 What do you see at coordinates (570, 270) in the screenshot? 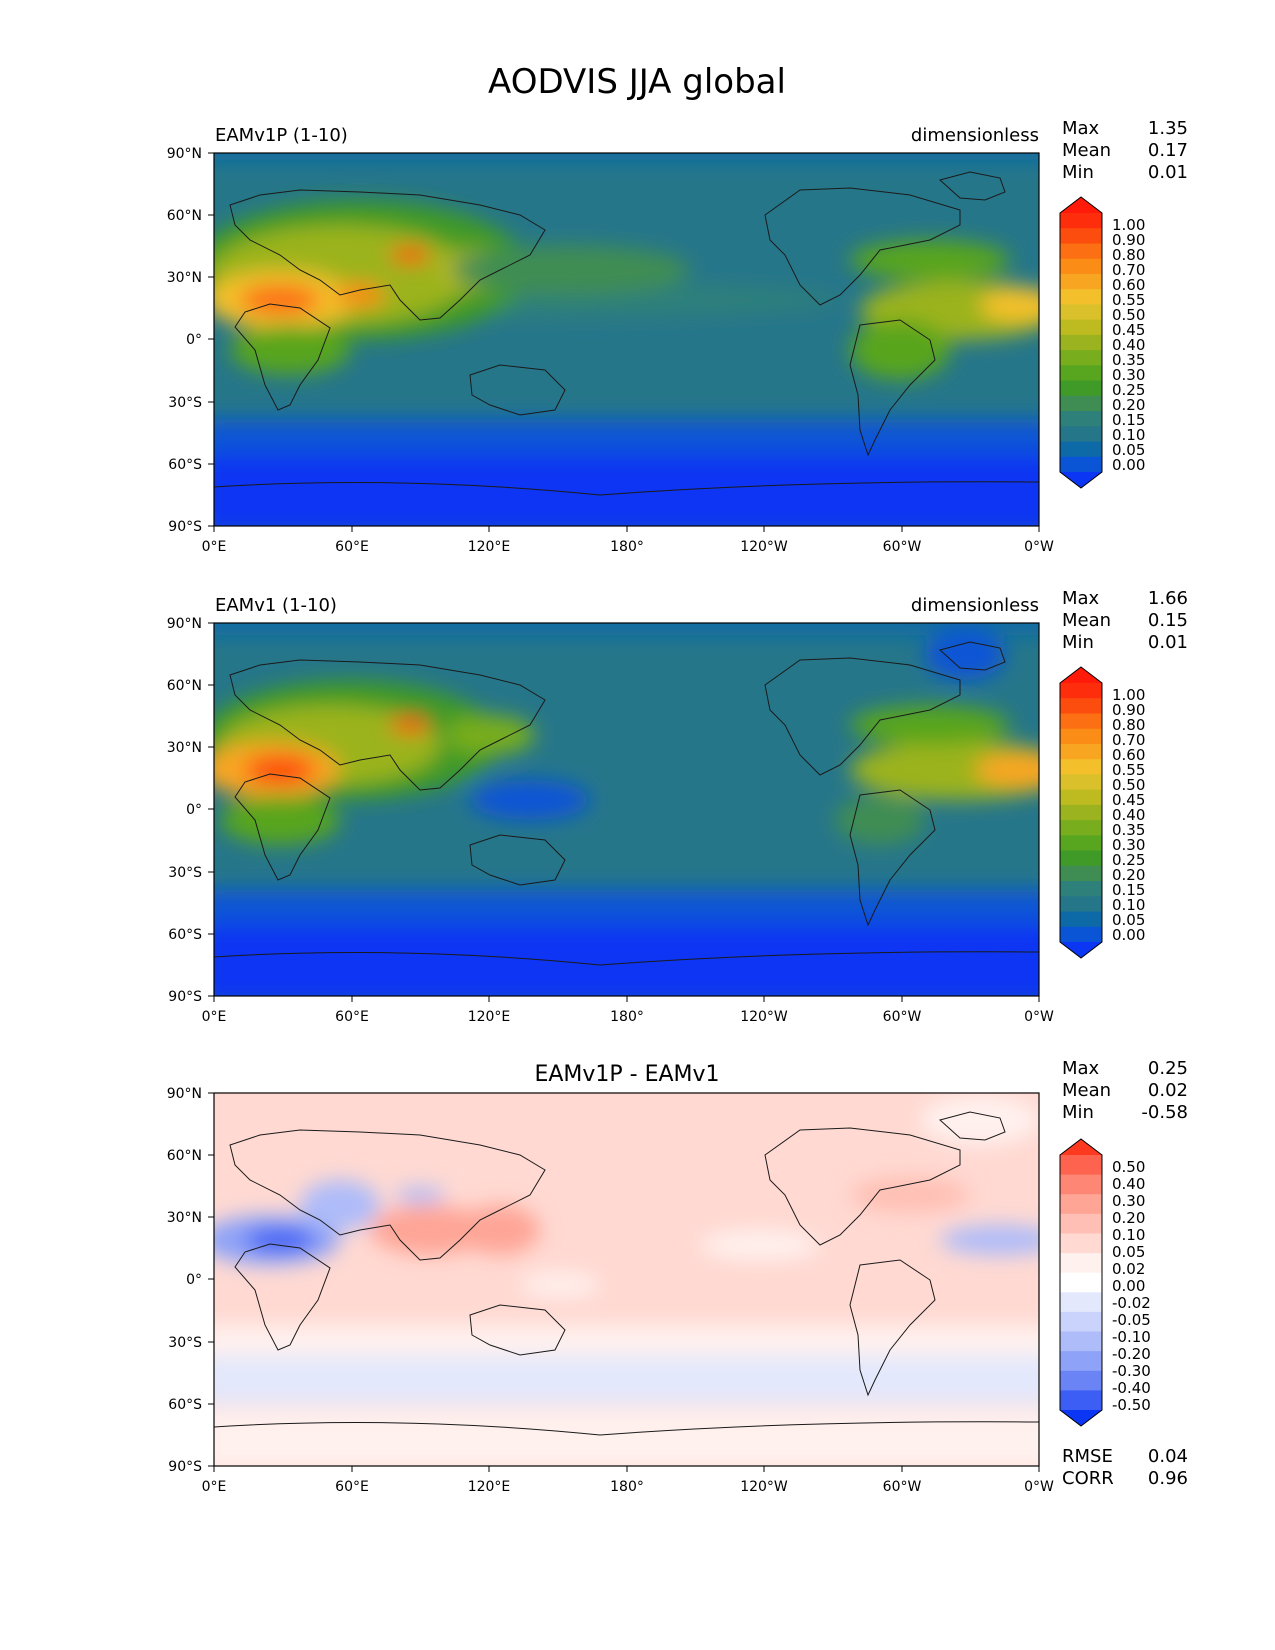
I see `pacific-plume` at bounding box center [570, 270].